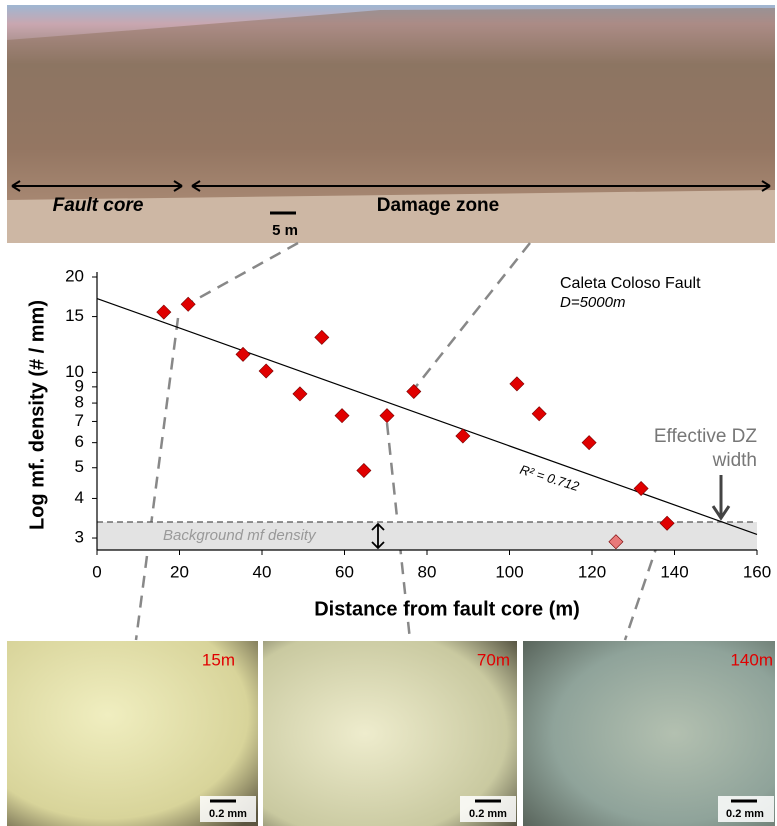  I want to click on thin-section-1: 15m 0.2 mm, so click(132, 733).